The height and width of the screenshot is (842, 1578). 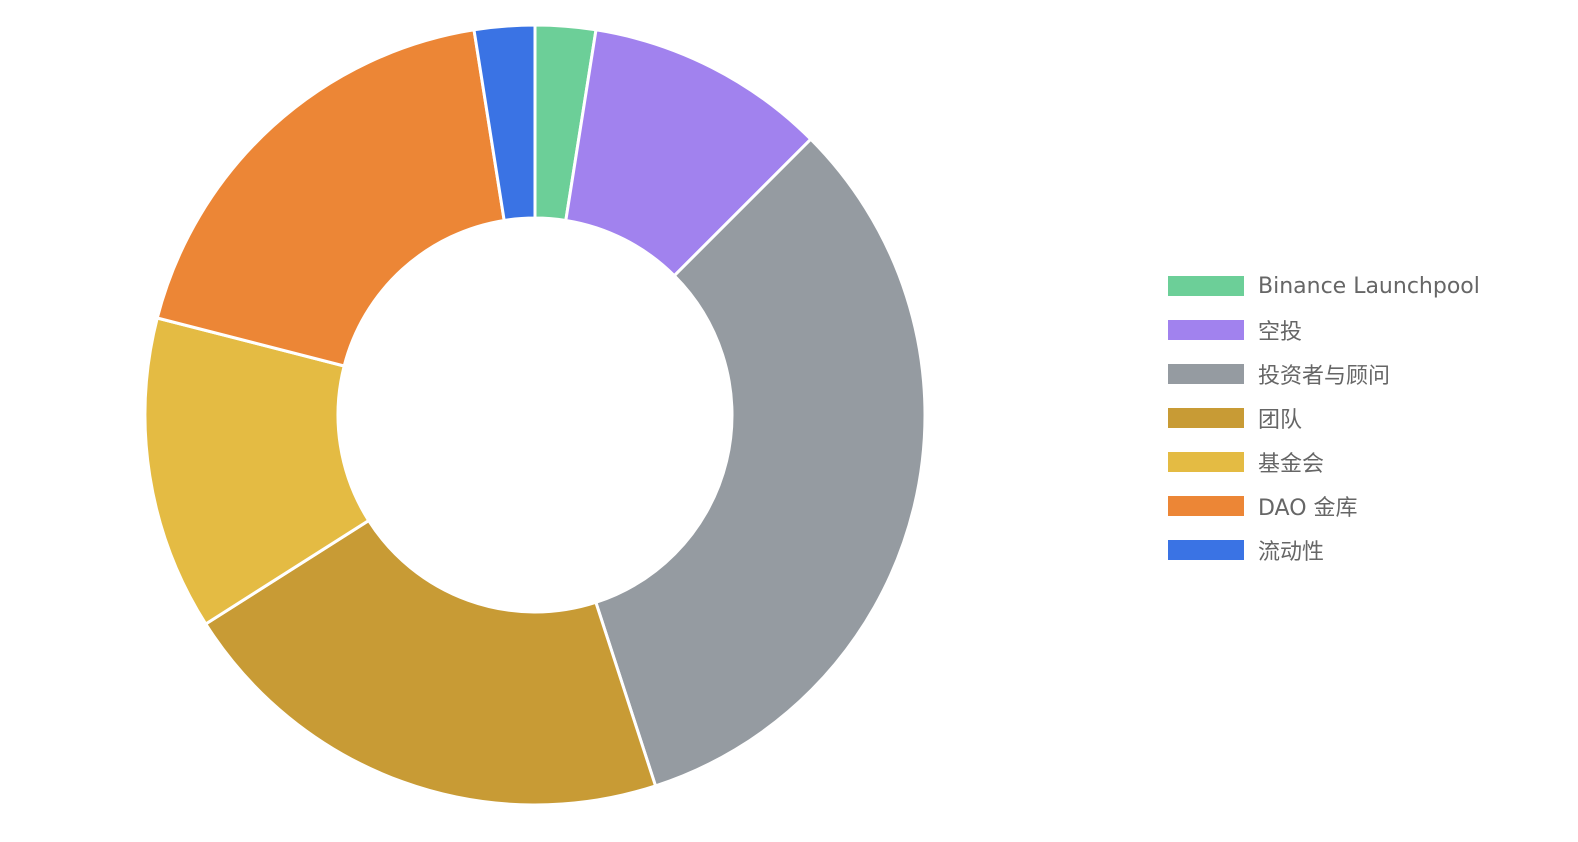 I want to click on legend-item-0: Binance Launchpool, so click(x=1324, y=286).